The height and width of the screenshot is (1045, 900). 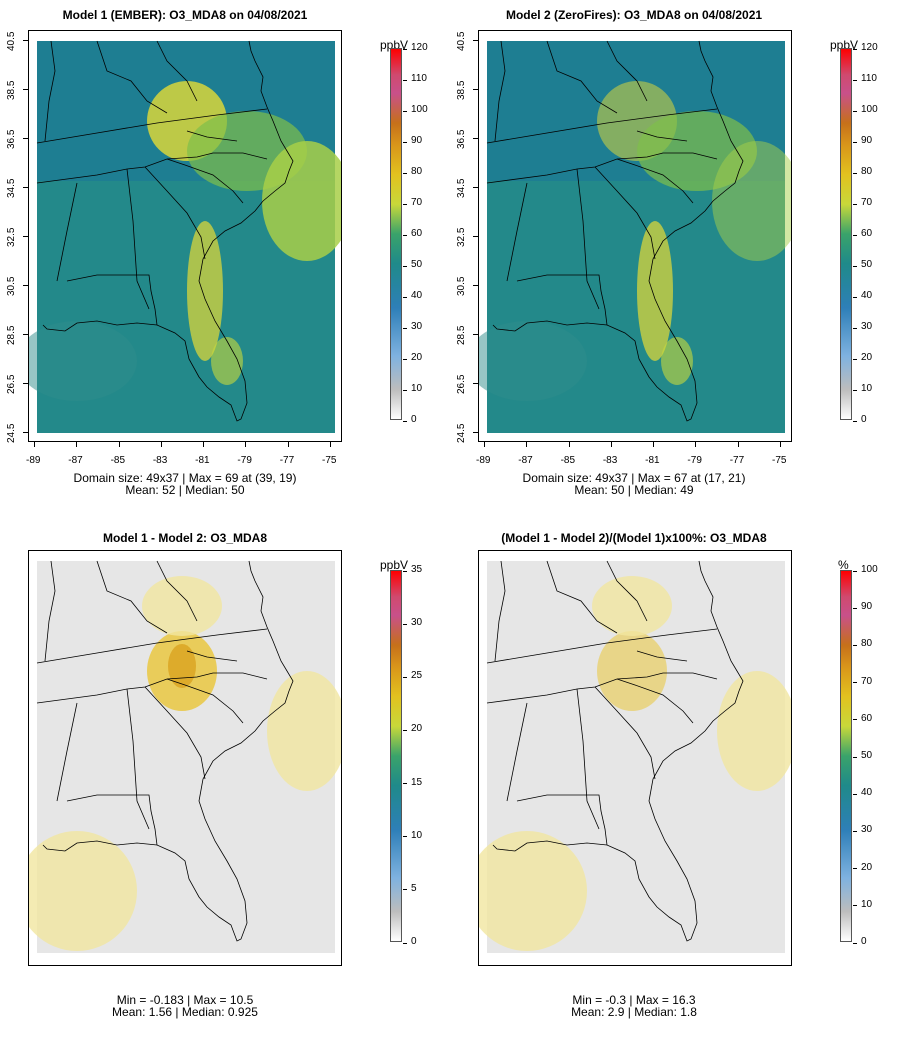 I want to click on x-tick-label: -81, so click(x=652, y=460).